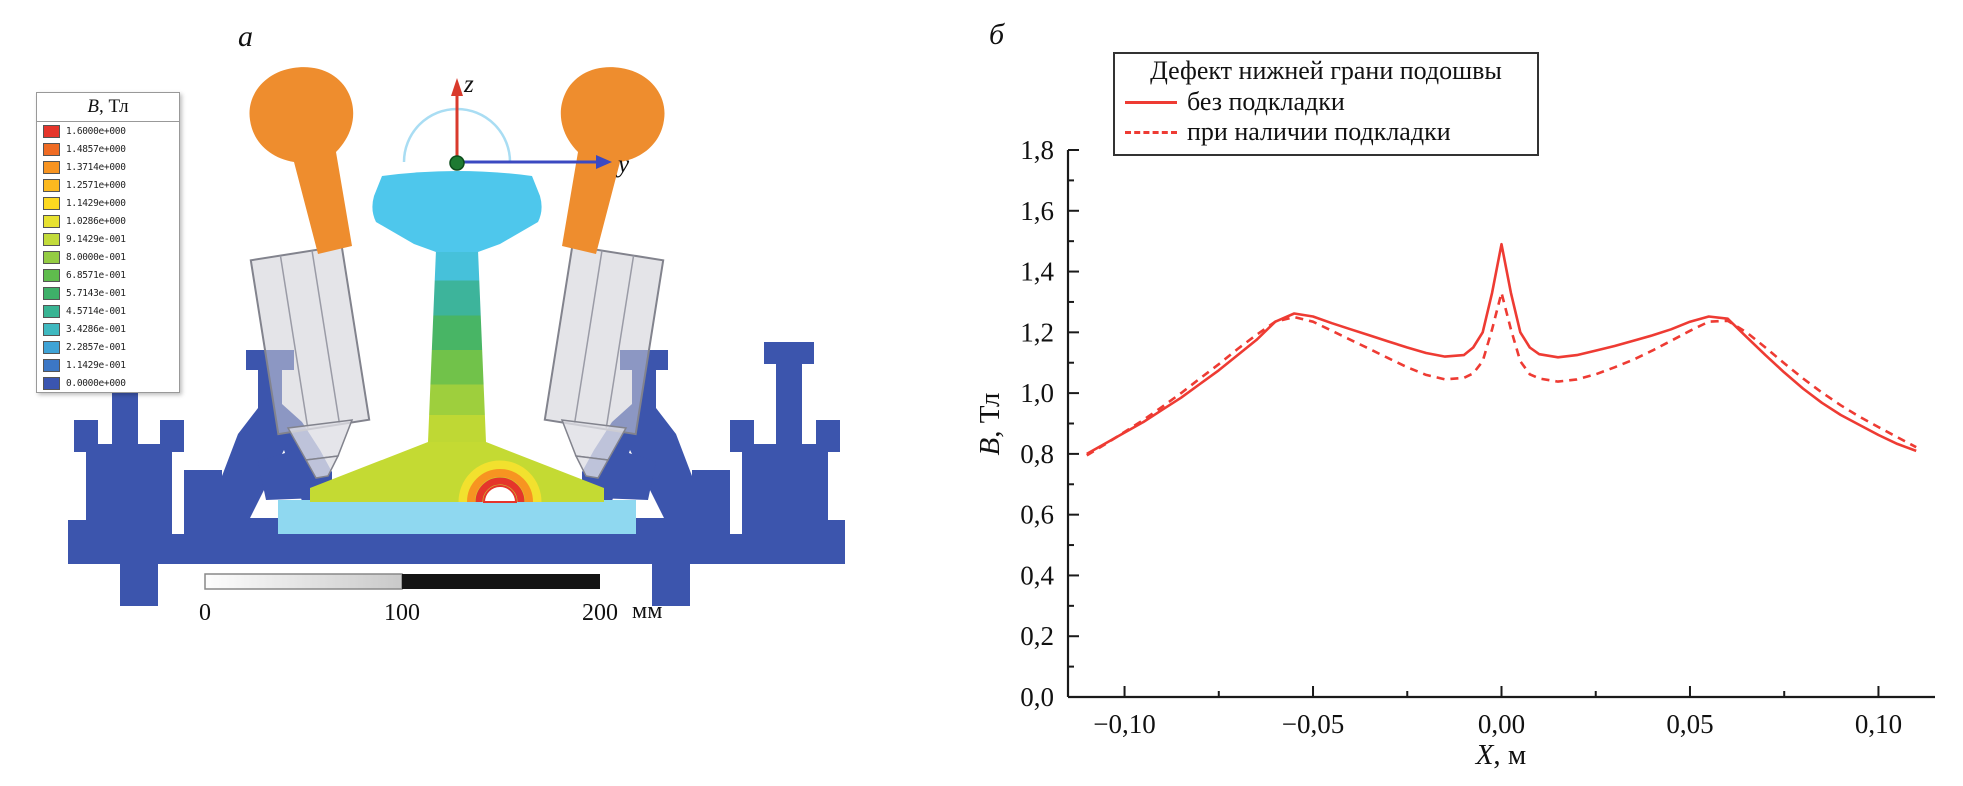 This screenshot has height=786, width=1963. I want to click on magnet-left, so click(301, 160).